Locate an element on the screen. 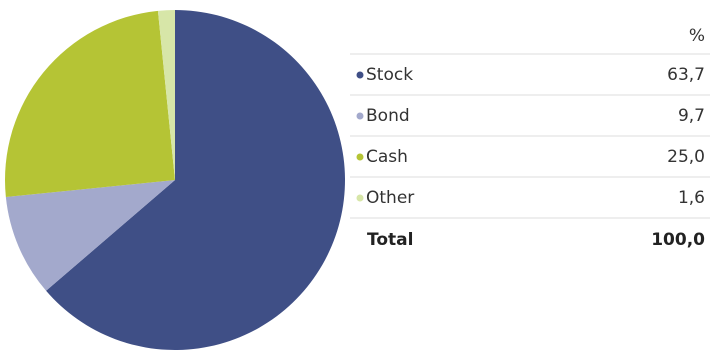 Image resolution: width=717 pixels, height=352 pixels. category-label: Stock is located at coordinates (389, 75).